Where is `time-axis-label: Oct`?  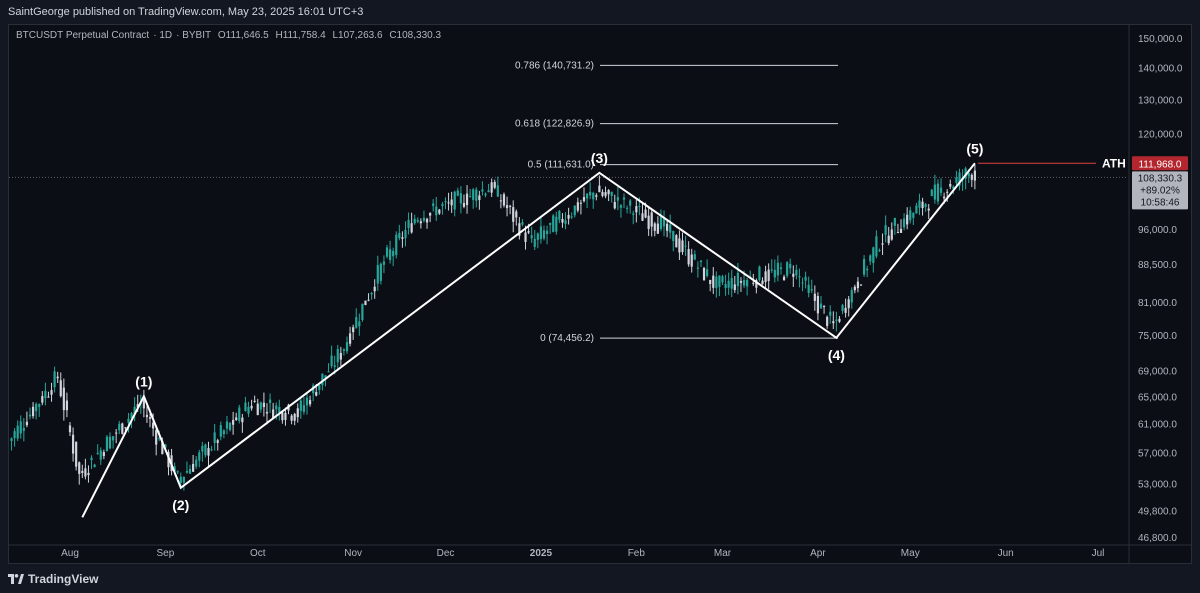
time-axis-label: Oct is located at coordinates (258, 553).